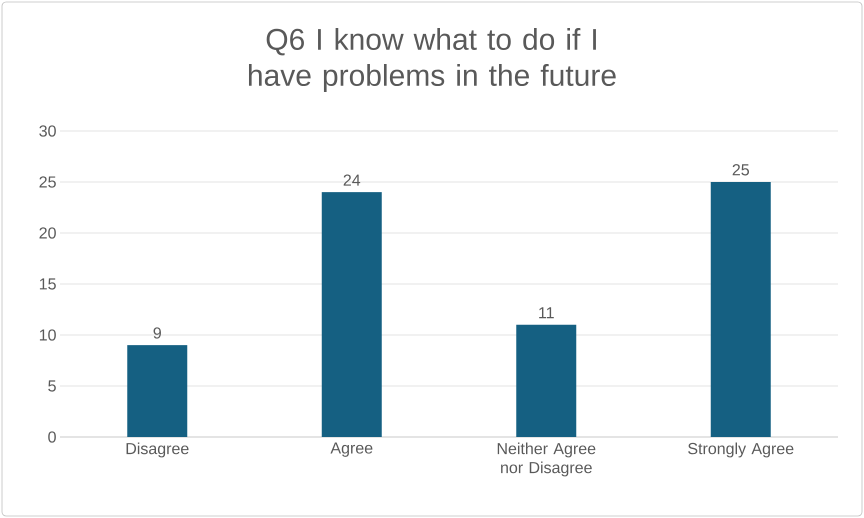 Image resolution: width=864 pixels, height=518 pixels. What do you see at coordinates (351, 449) in the screenshot?
I see `x-tick-label: Agree` at bounding box center [351, 449].